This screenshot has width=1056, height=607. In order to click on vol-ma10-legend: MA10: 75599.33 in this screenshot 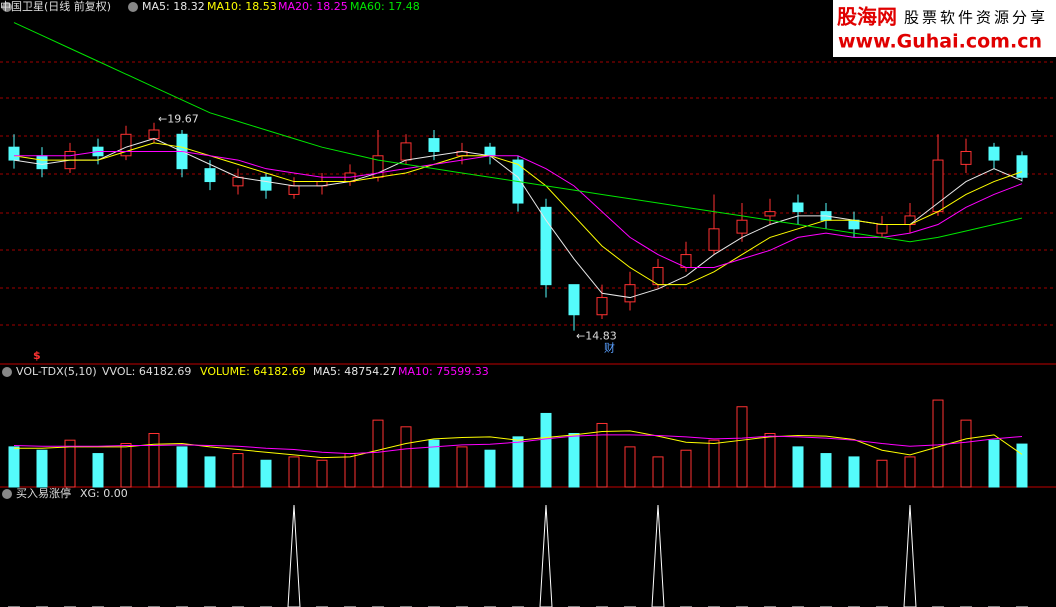, I will do `click(443, 371)`.